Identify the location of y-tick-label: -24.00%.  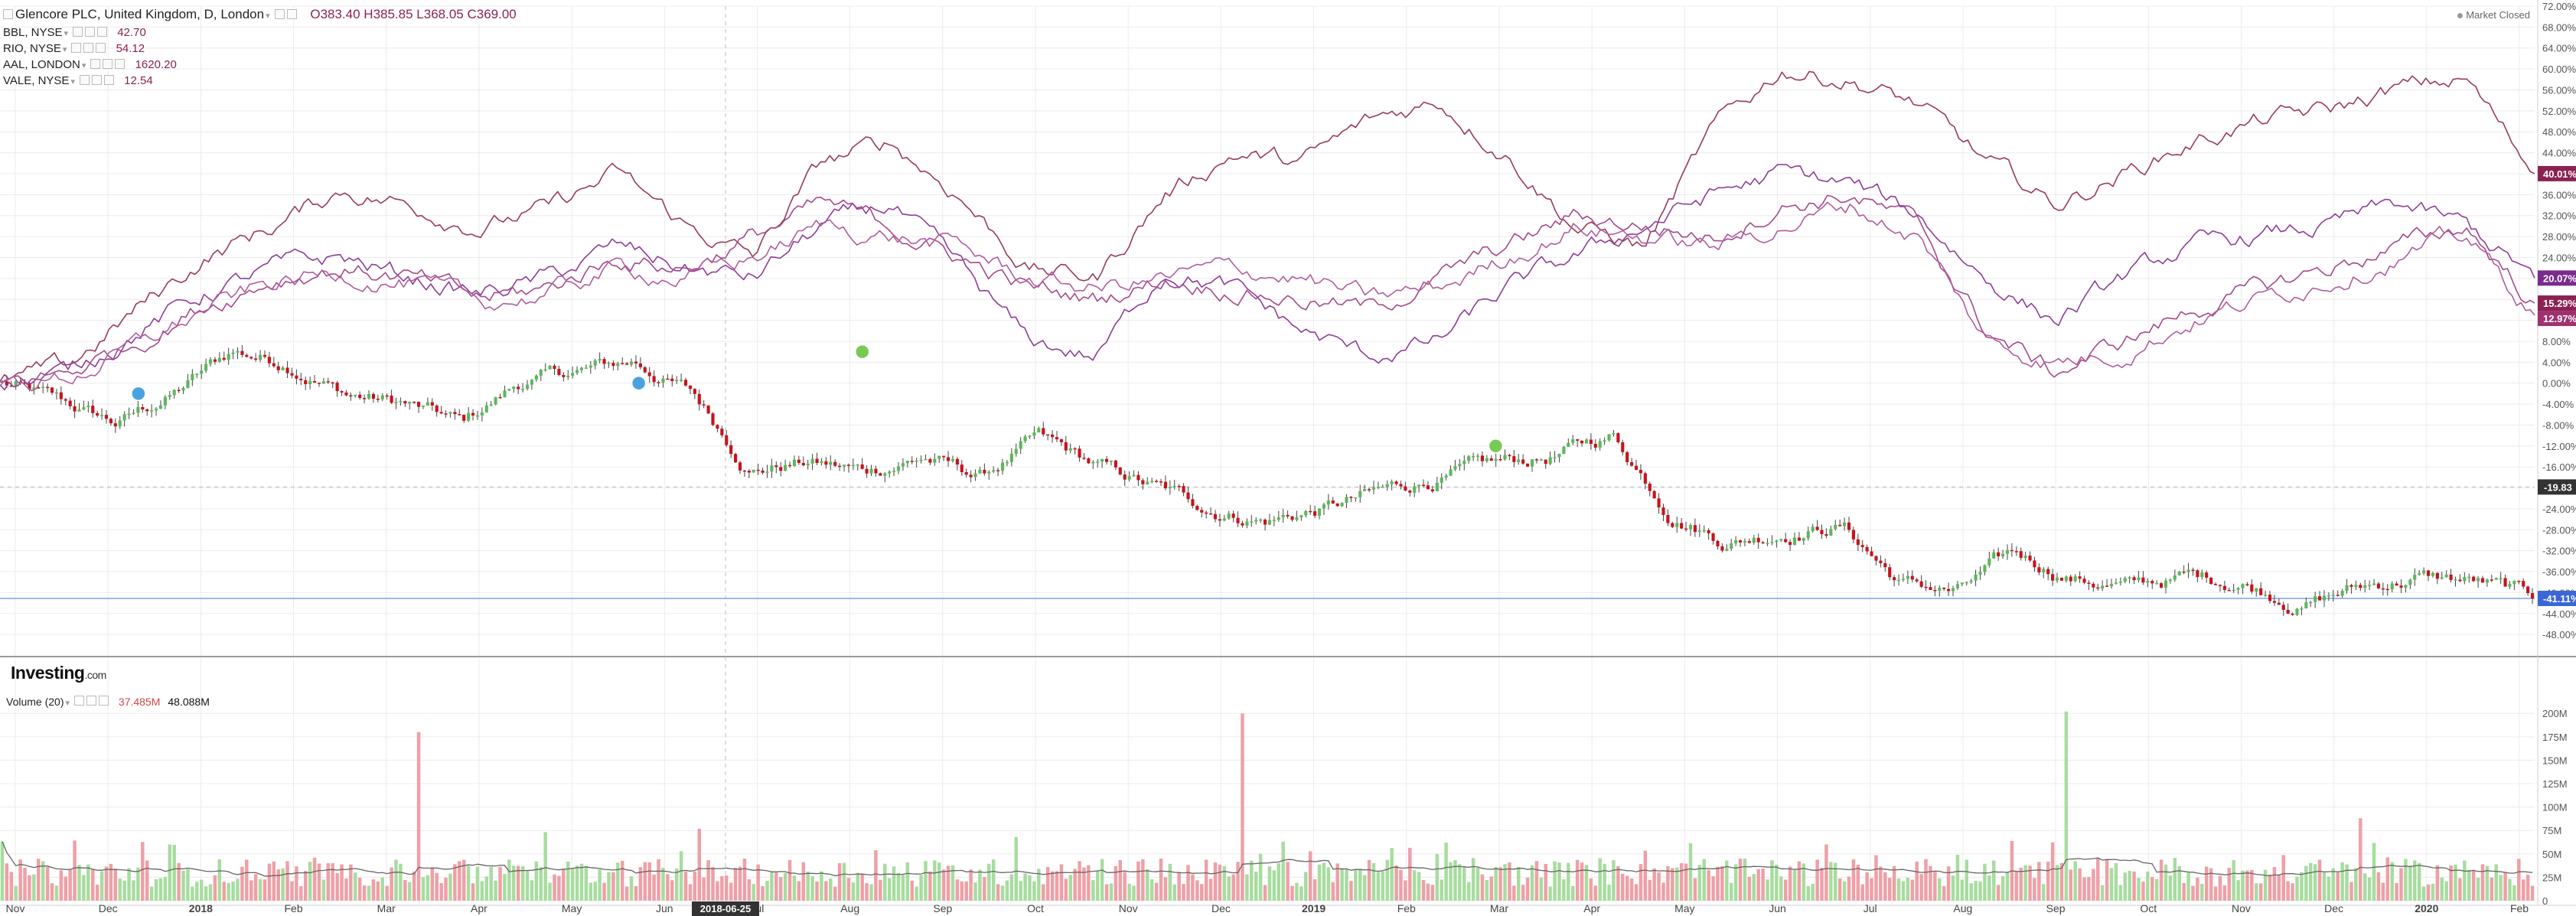
(2559, 509).